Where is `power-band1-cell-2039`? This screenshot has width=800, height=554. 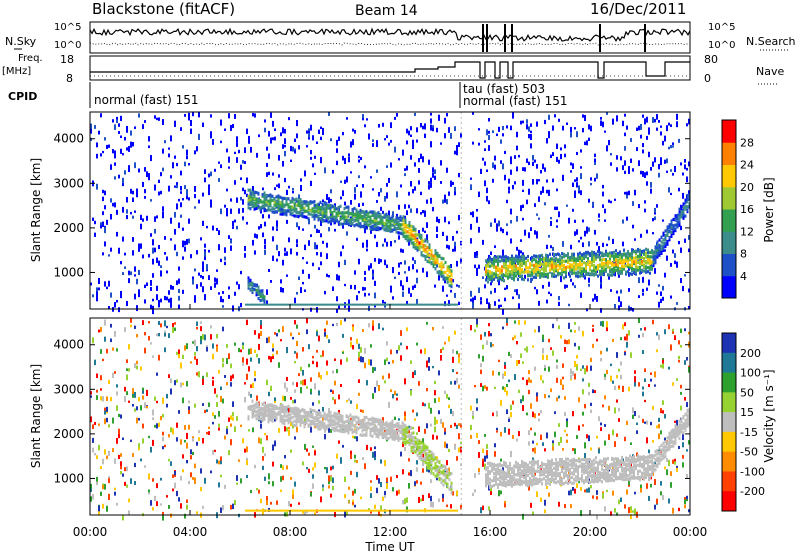
power-band1-cell-2039 is located at coordinates (409, 229).